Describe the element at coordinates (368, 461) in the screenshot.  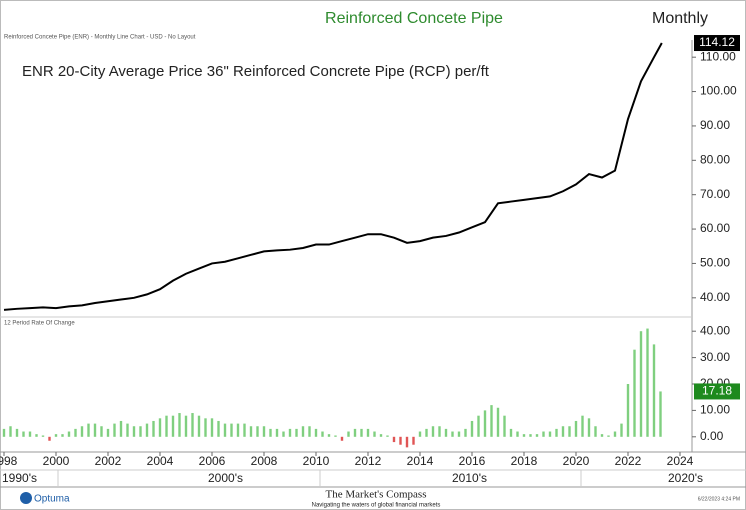
I see `x-tick-label: 2012` at that location.